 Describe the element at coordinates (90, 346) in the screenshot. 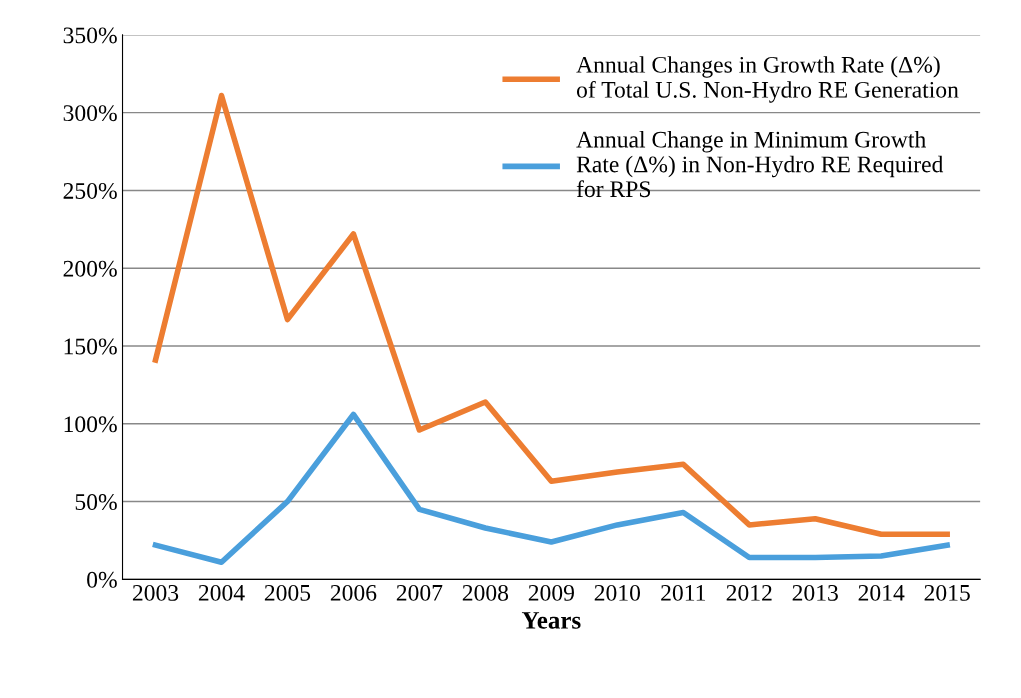

I see `y-tick-label: 150%` at that location.